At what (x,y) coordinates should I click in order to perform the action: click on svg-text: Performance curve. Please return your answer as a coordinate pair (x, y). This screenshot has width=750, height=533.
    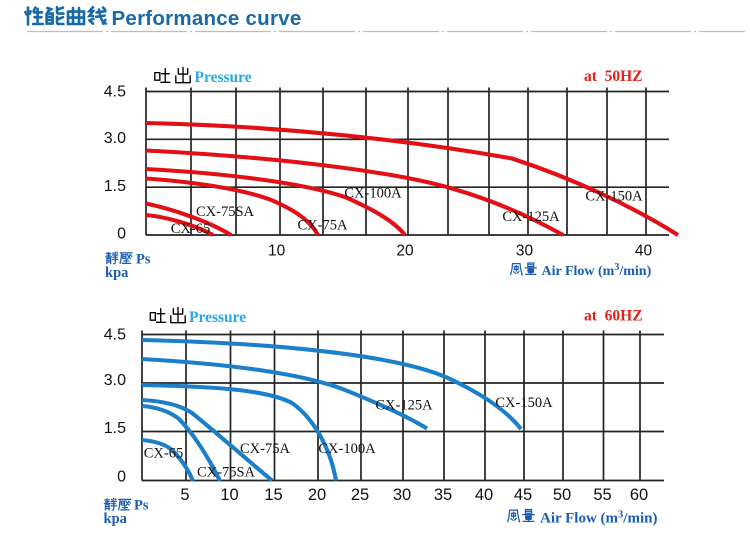
    Looking at the image, I should click on (207, 18).